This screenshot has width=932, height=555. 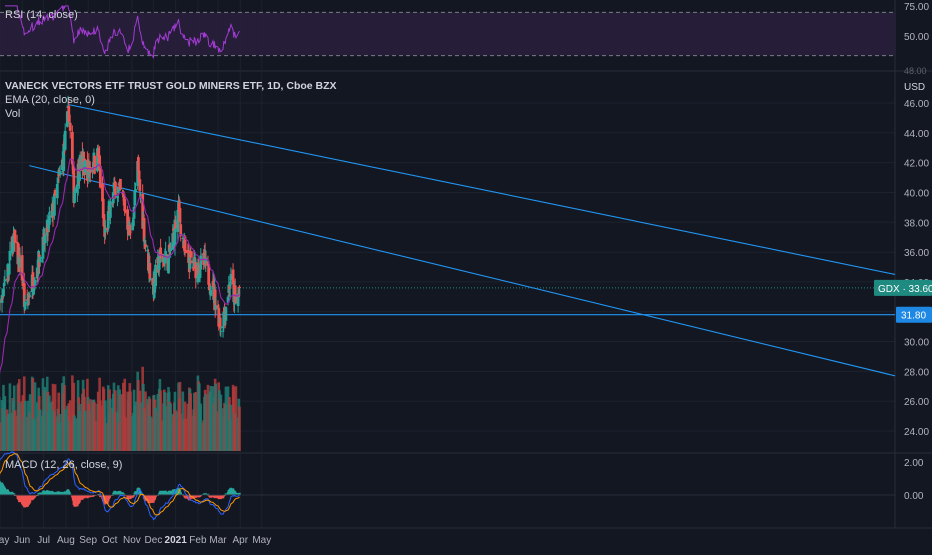 What do you see at coordinates (66, 540) in the screenshot?
I see `time-axis-label: Aug` at bounding box center [66, 540].